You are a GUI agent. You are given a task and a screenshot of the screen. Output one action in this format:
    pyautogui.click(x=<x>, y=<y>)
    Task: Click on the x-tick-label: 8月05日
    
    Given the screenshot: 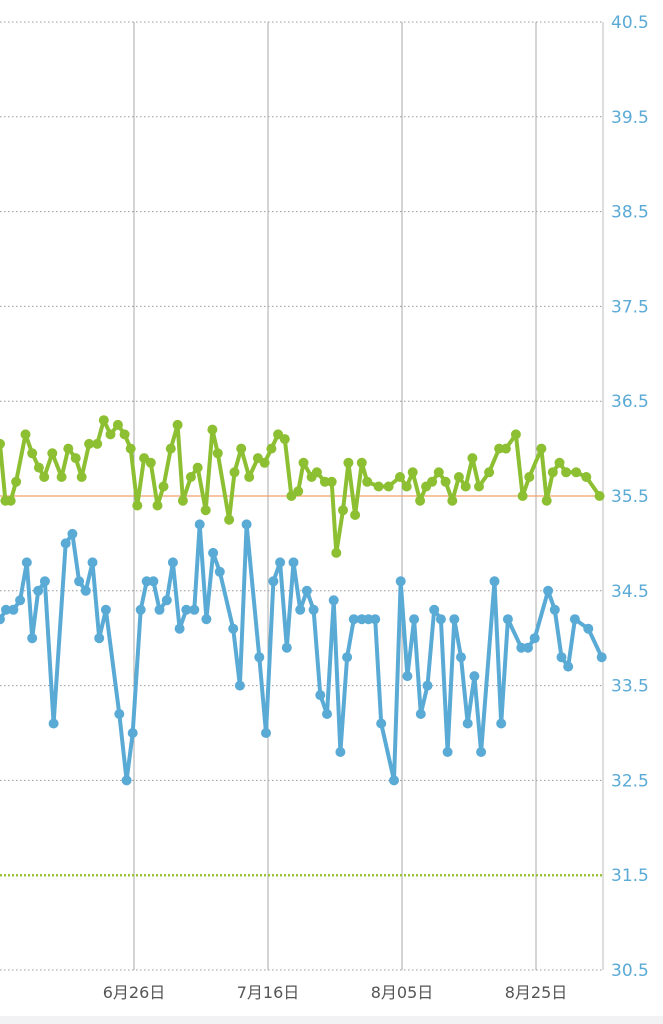 What is the action you would take?
    pyautogui.click(x=402, y=992)
    